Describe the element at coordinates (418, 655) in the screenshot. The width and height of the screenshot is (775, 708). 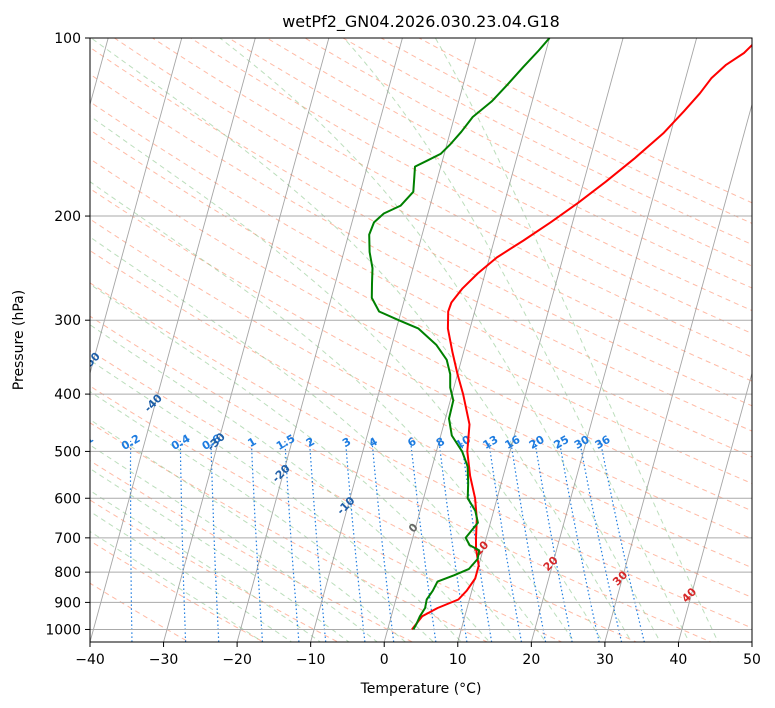
I see `x-axis: −40 −30 −20 −10 0 10 20 30 40 50` at that location.